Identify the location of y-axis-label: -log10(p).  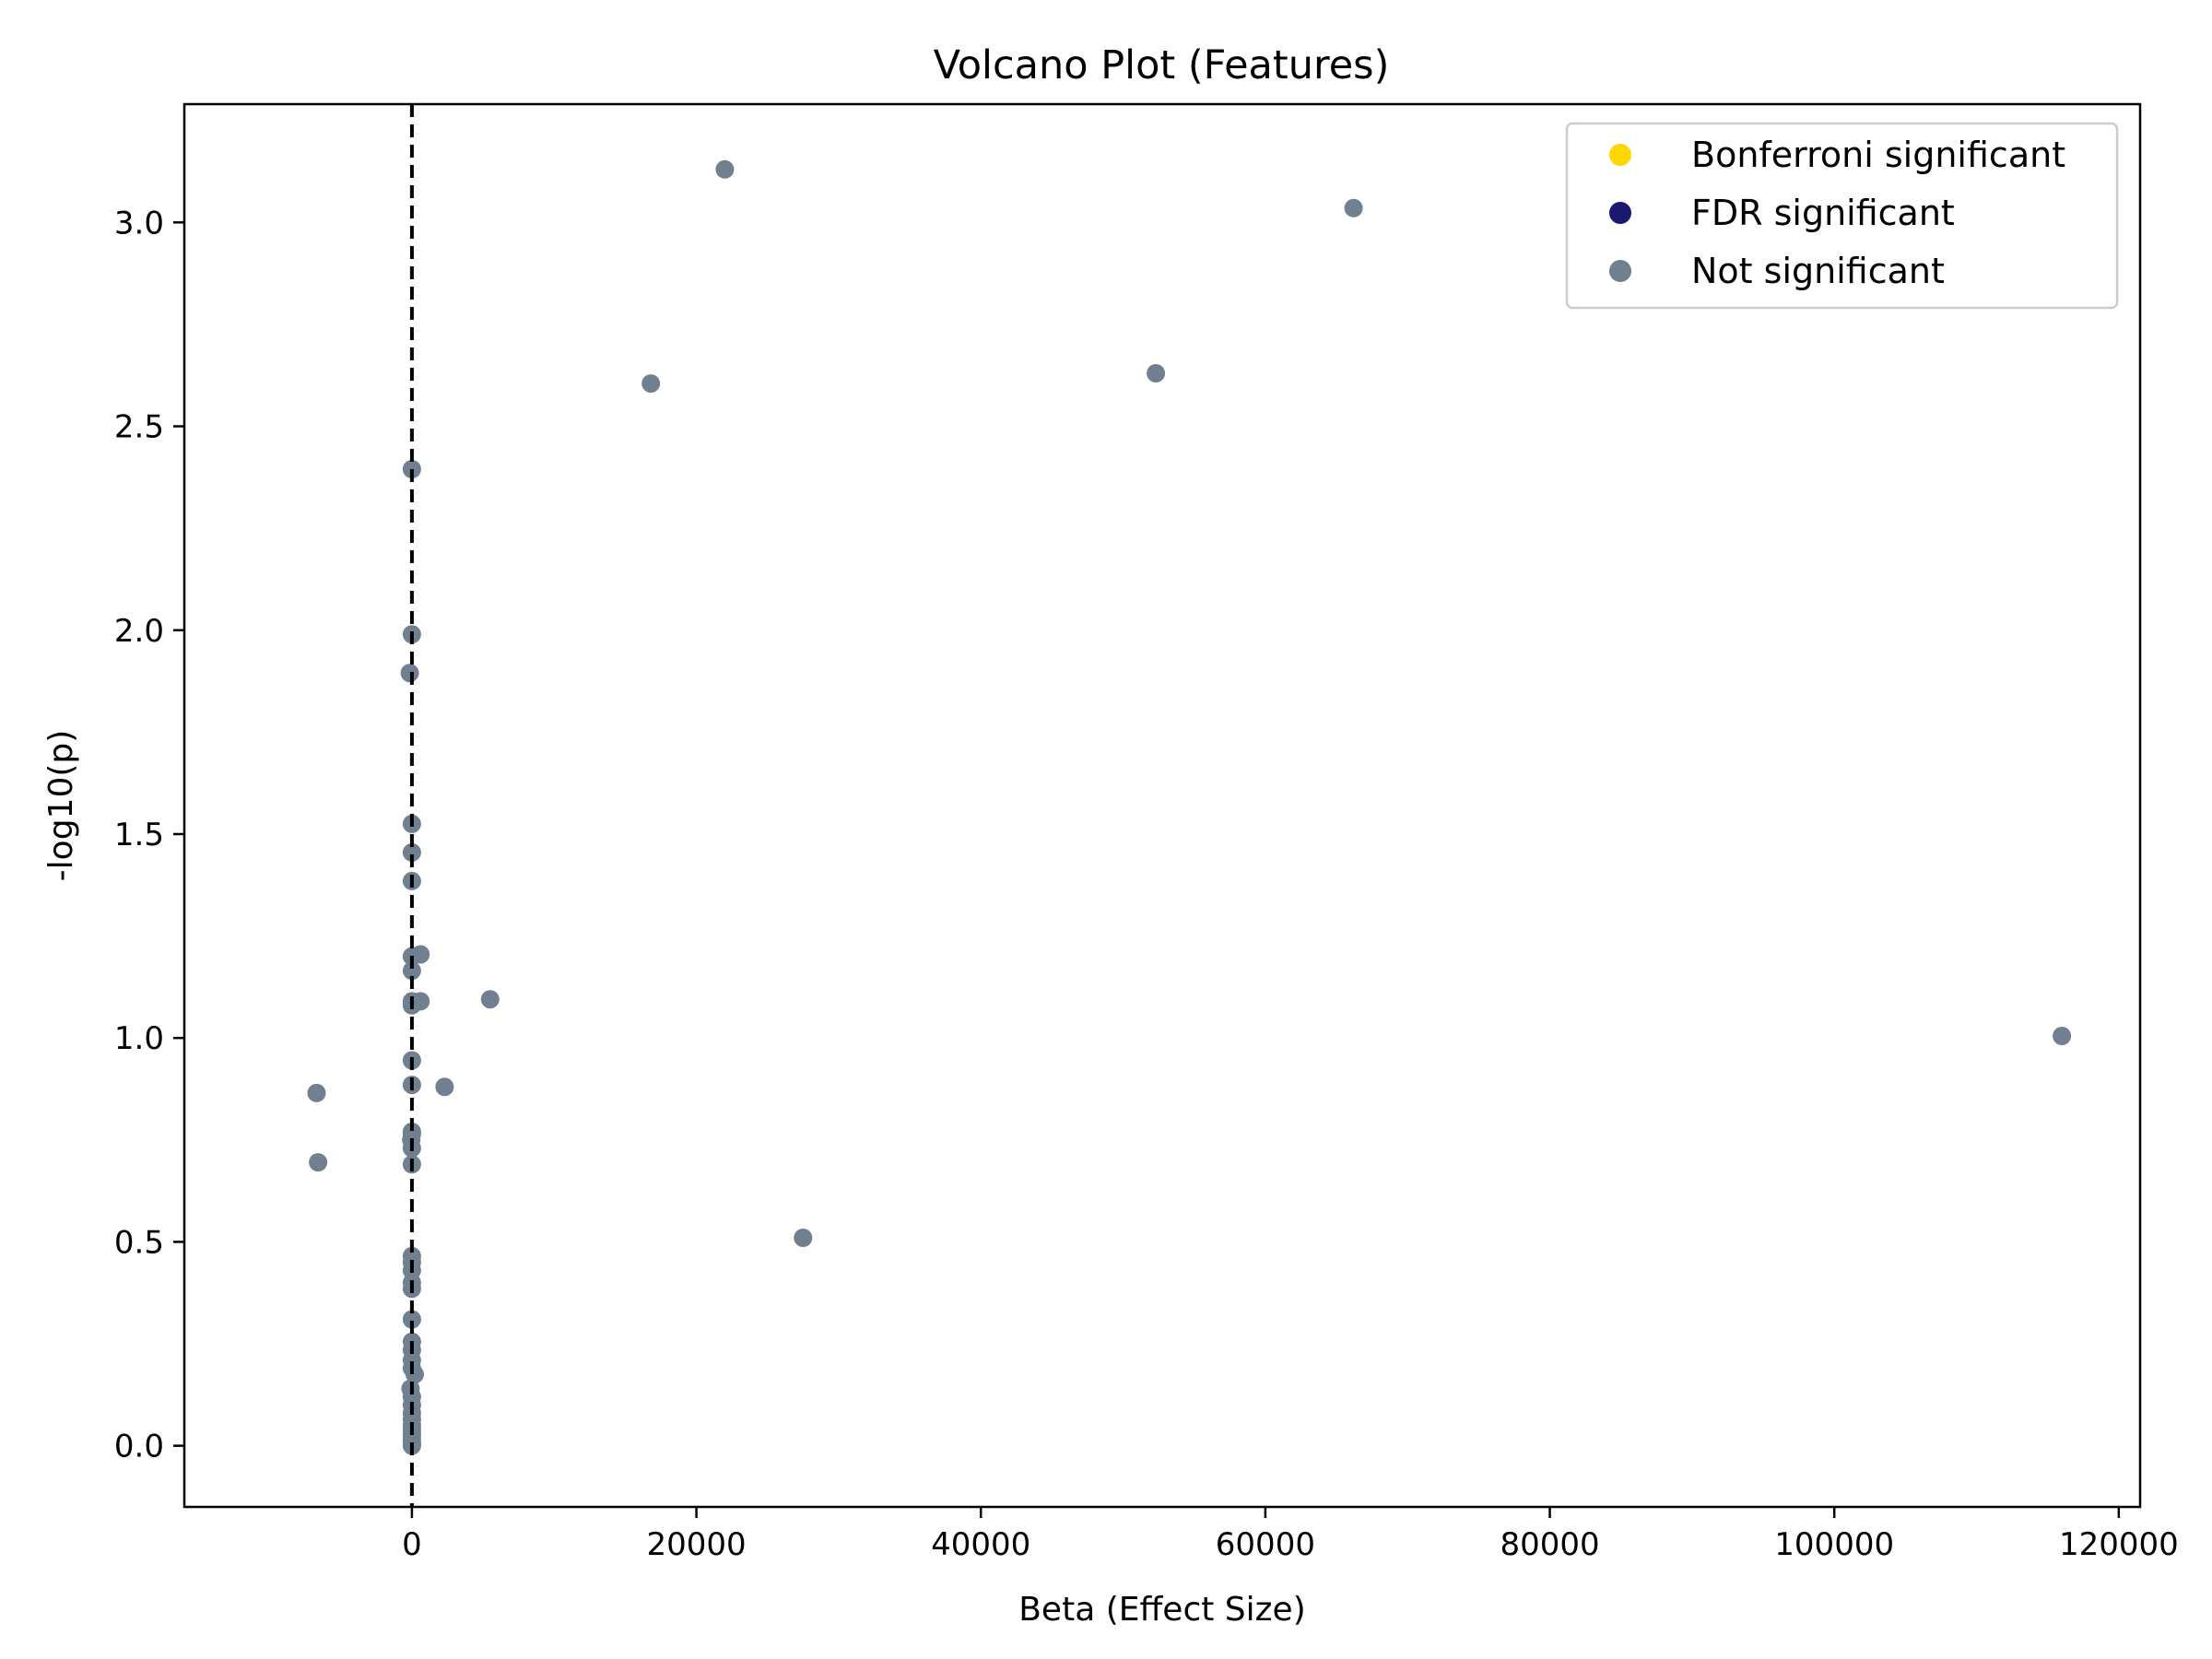
(61, 806).